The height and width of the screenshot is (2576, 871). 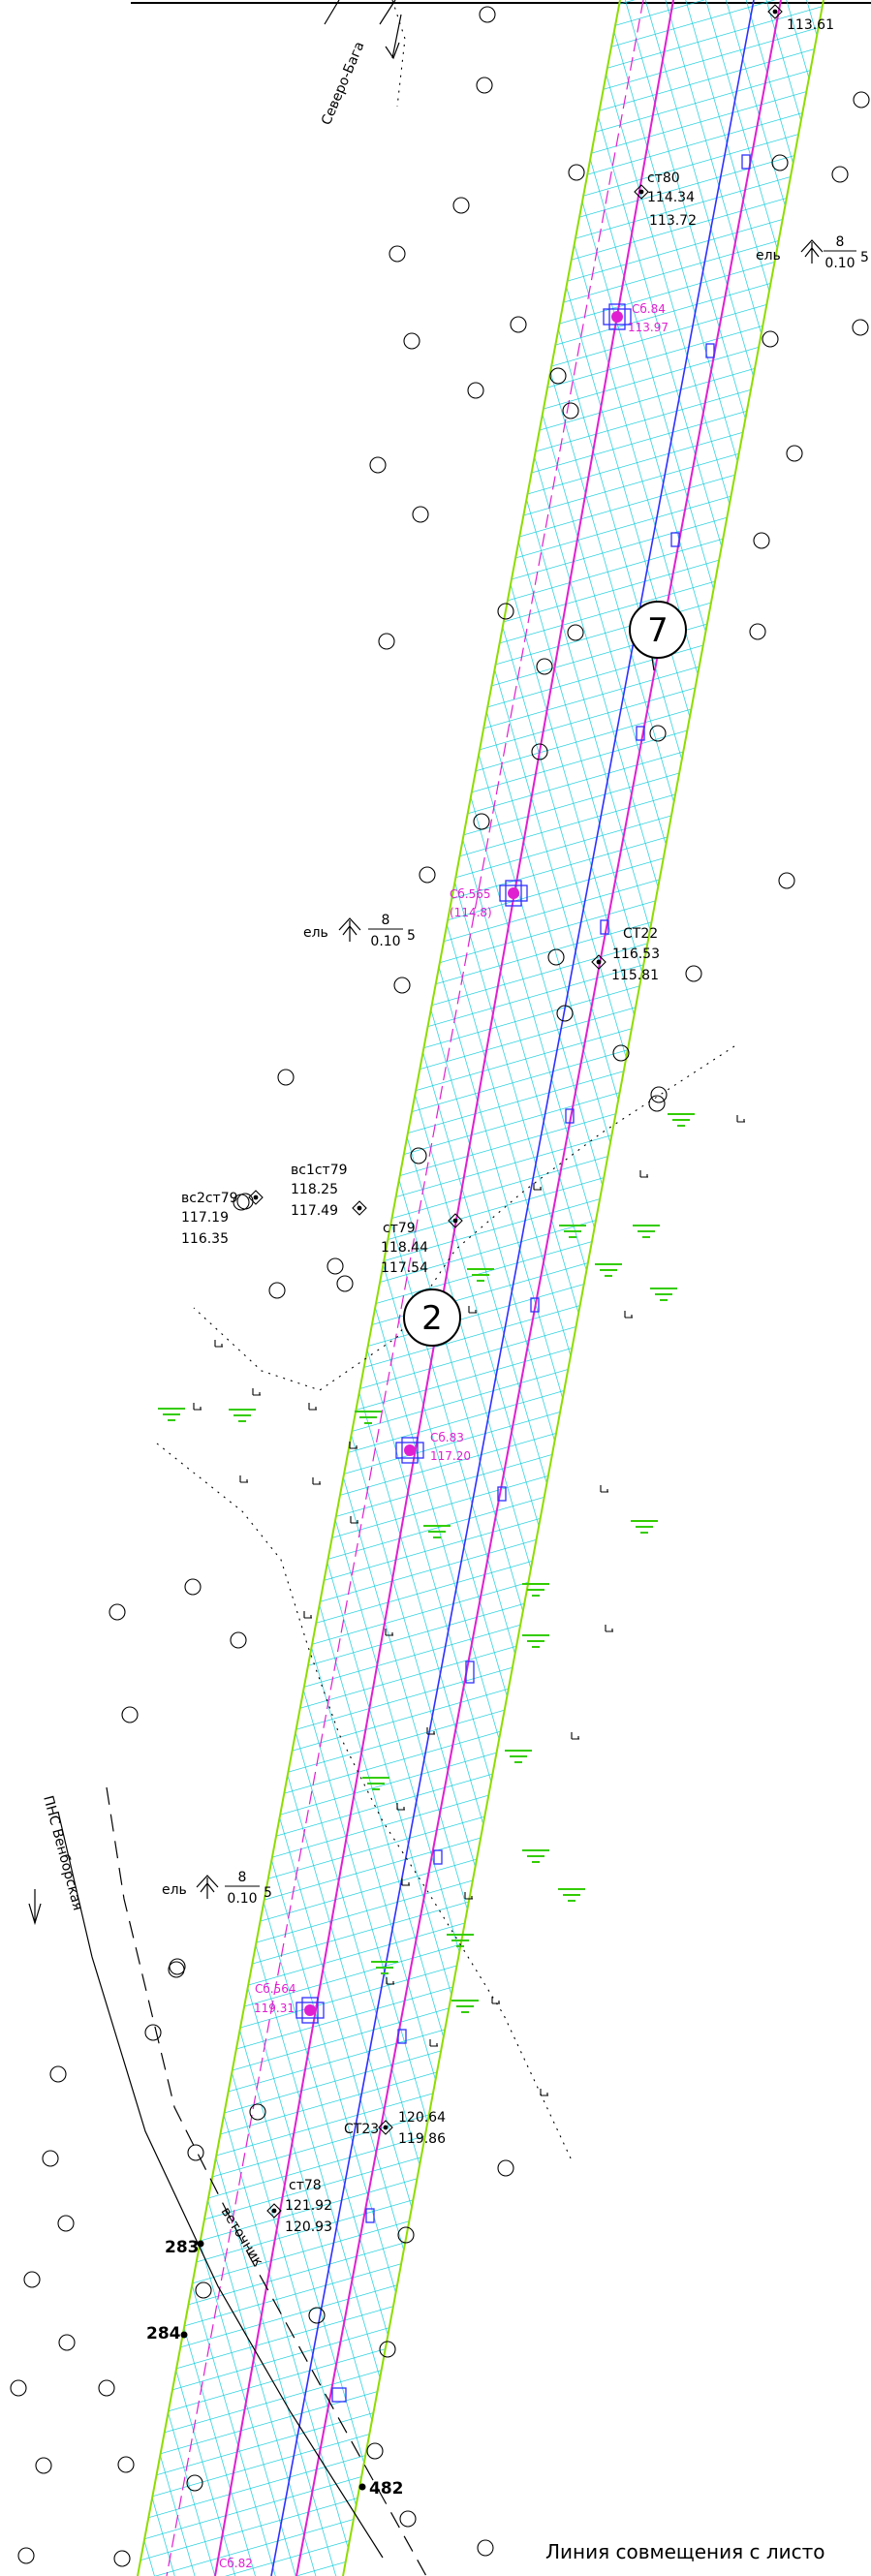 I want to click on station-value: 120.93, so click(x=308, y=2227).